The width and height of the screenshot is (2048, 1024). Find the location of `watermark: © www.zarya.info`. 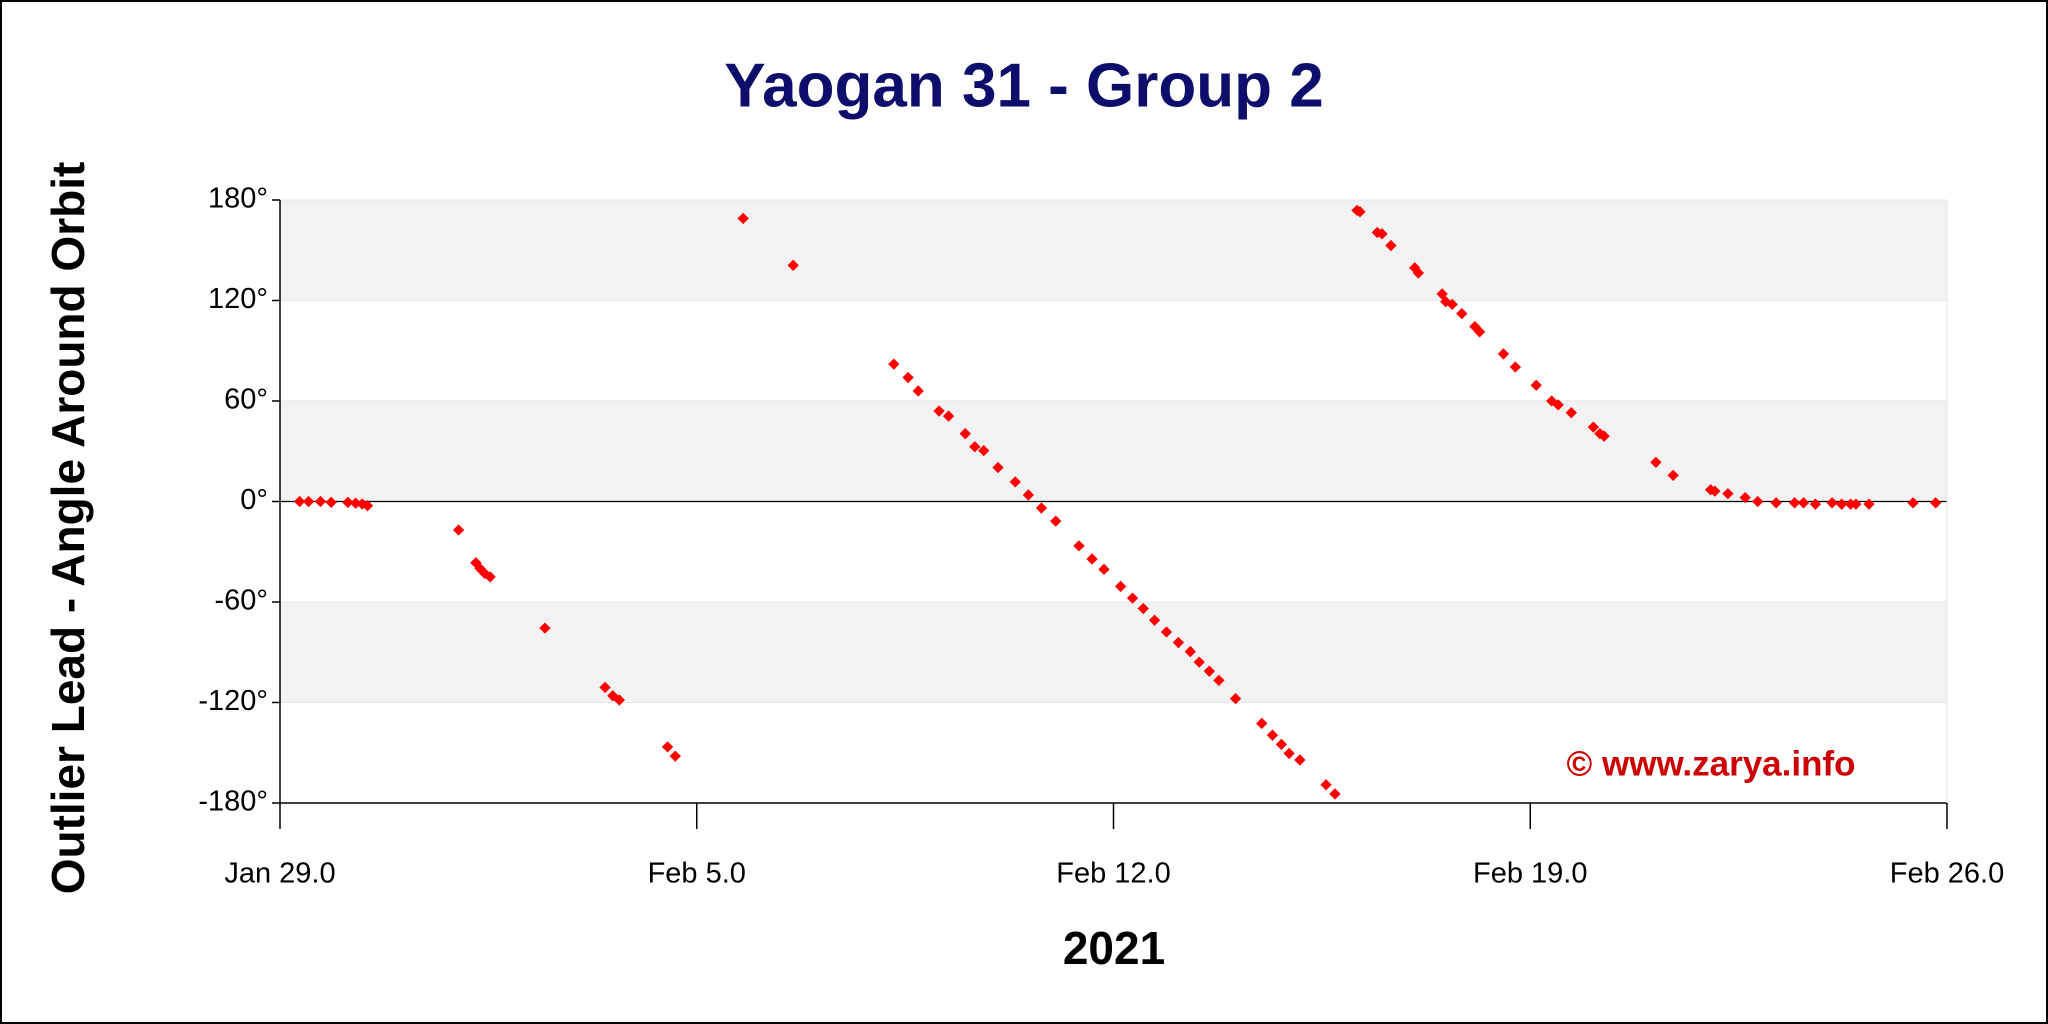

watermark: © www.zarya.info is located at coordinates (1711, 763).